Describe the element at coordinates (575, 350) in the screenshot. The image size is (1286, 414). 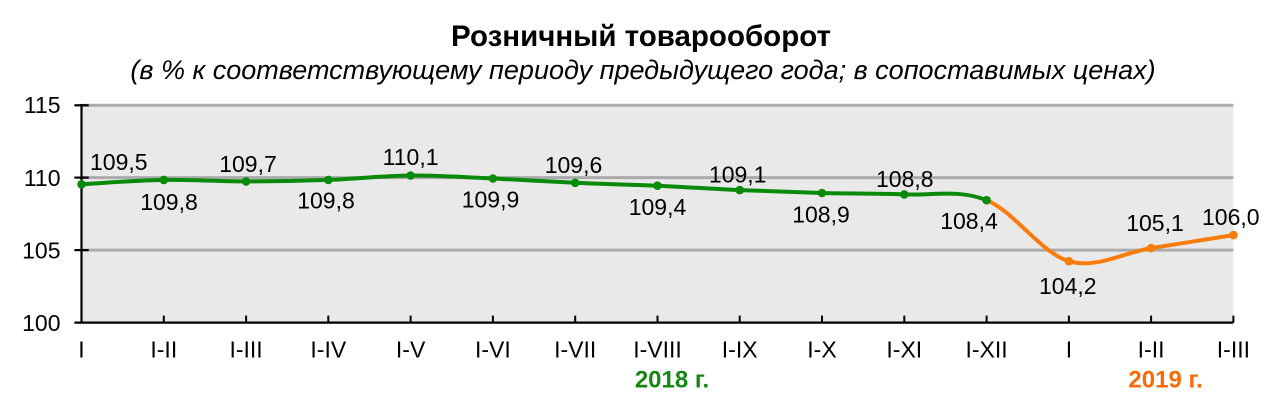
I see `svg-text: I-VII` at that location.